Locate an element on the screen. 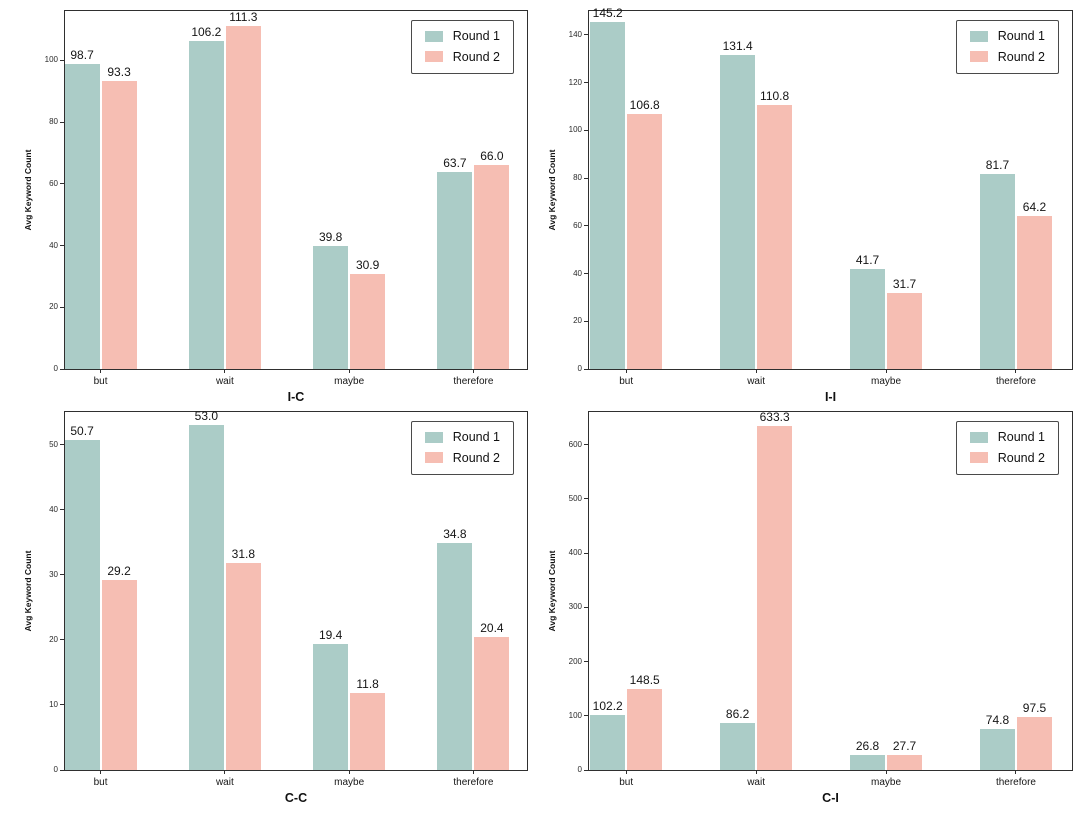 This screenshot has height=814, width=1080. bar-value-round-2-but: 106.8 is located at coordinates (644, 105).